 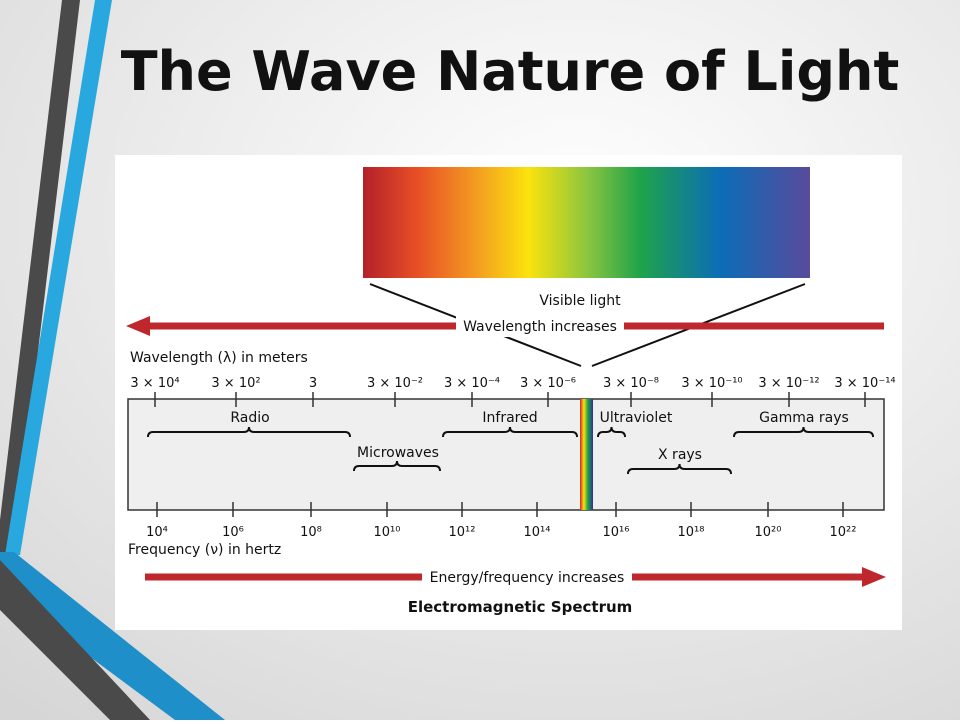 I want to click on wavelength-tick-label: 3, so click(x=313, y=383).